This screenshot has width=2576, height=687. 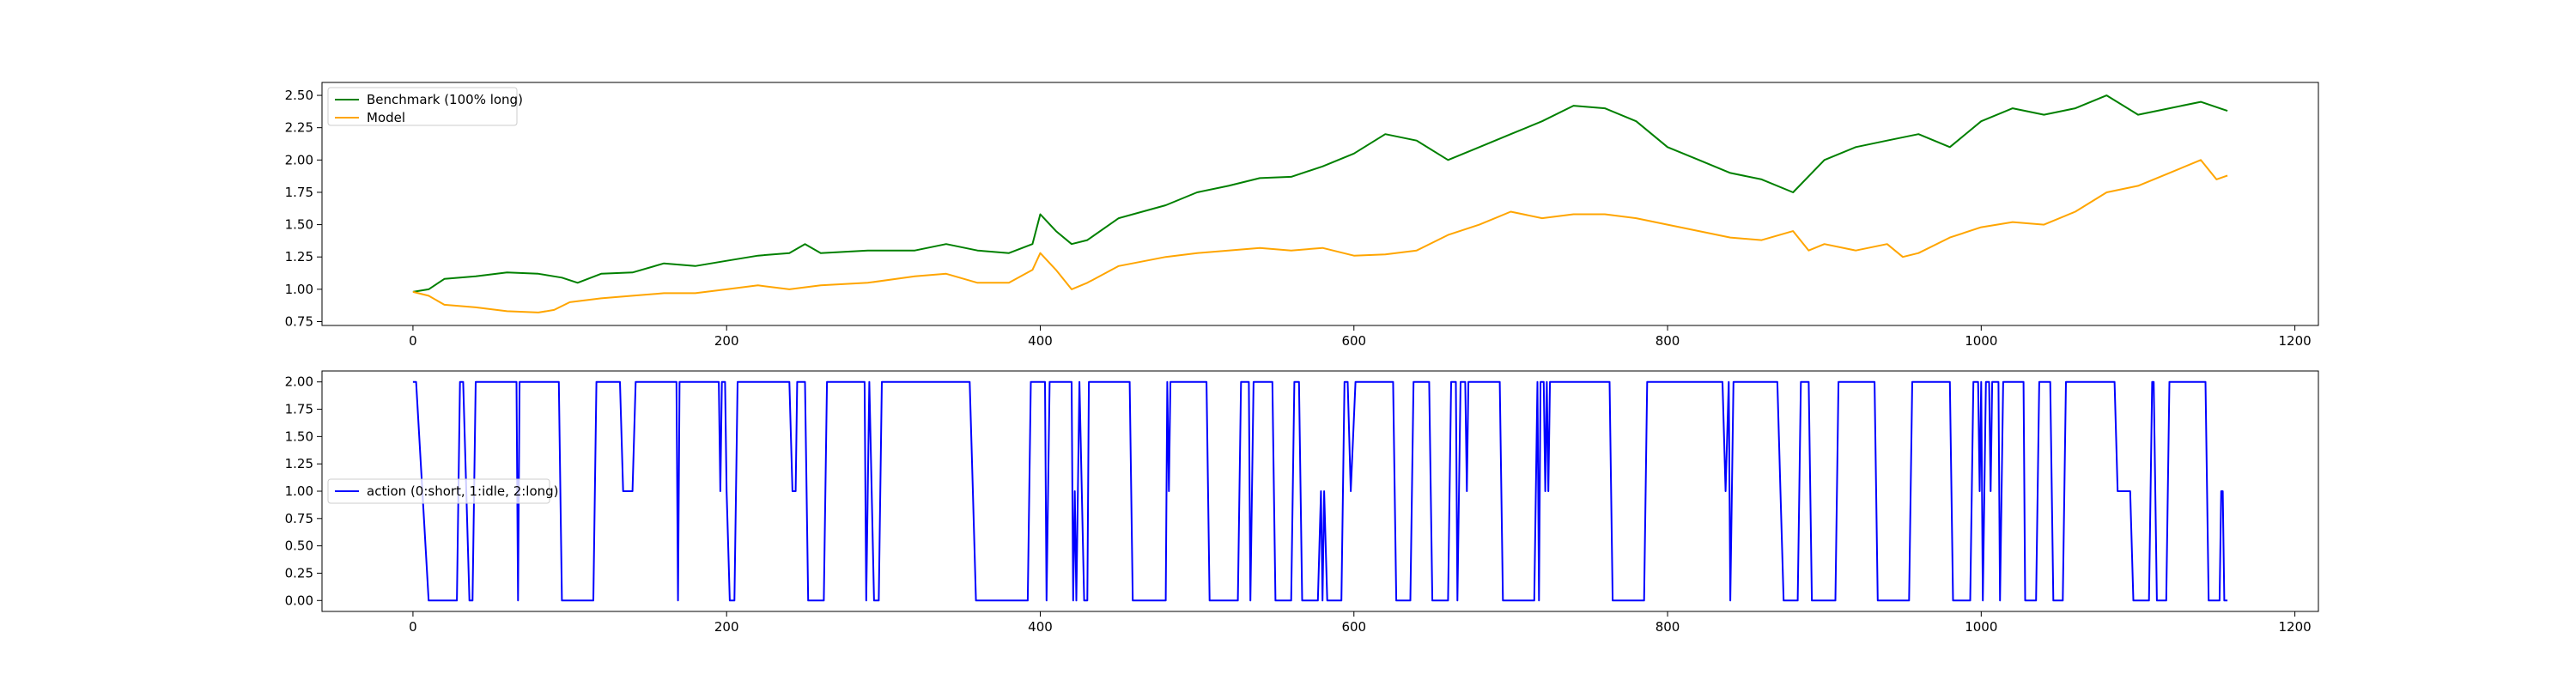 What do you see at coordinates (299, 600) in the screenshot?
I see `y-tick-label: 0.00` at bounding box center [299, 600].